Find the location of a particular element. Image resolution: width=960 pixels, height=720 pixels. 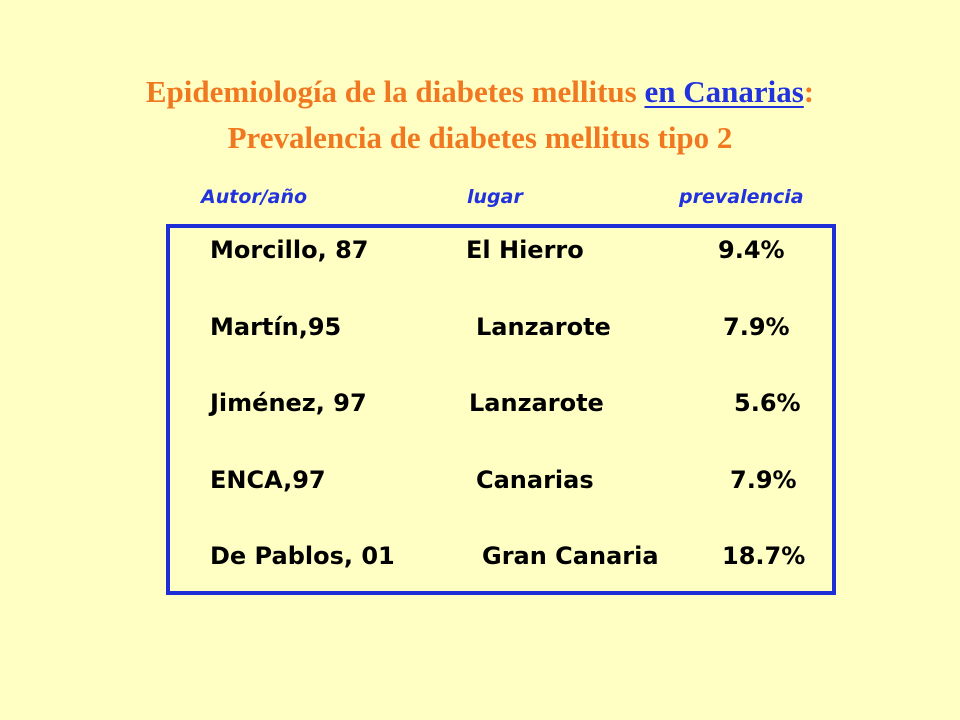

table-row-2-place: Lanzarote is located at coordinates (543, 327).